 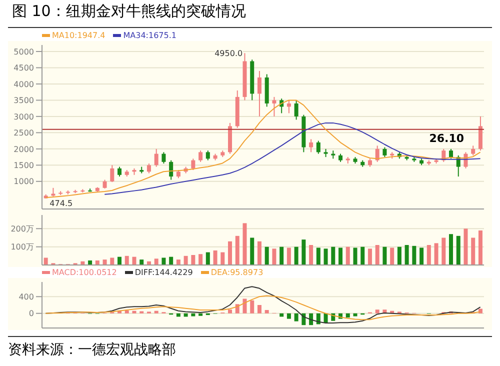 I want to click on y-tick-label: 1000, so click(x=24, y=181).